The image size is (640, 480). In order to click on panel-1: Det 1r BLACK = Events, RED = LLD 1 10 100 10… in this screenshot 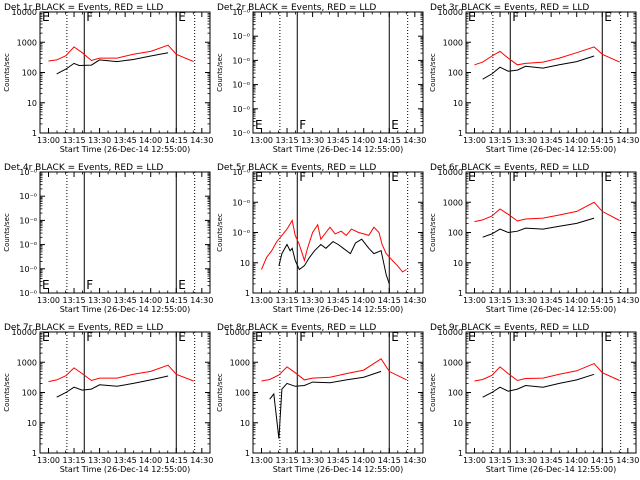, I will do `click(108, 78)`.